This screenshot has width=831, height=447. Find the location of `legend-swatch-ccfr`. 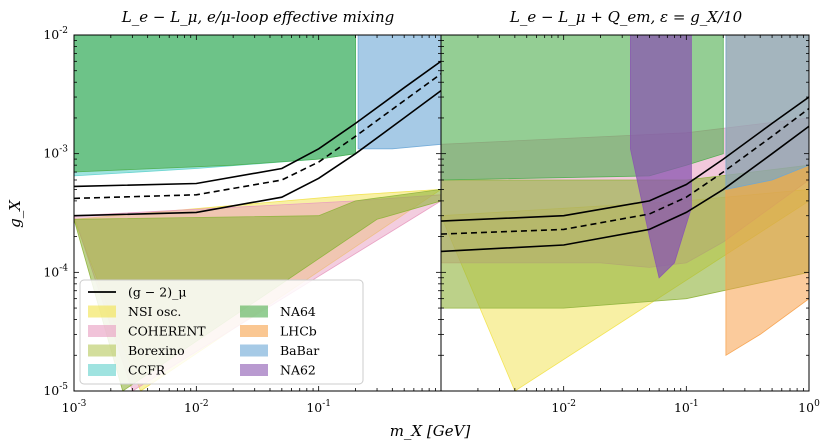

legend-swatch-ccfr is located at coordinates (102, 370).